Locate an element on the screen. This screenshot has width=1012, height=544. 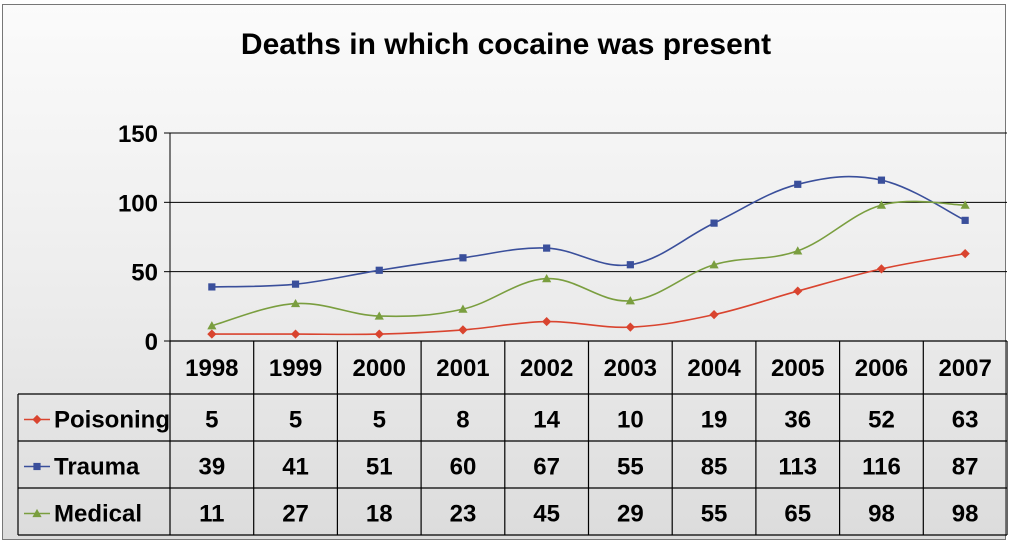
legend-key-marker-trauma is located at coordinates (37, 466).